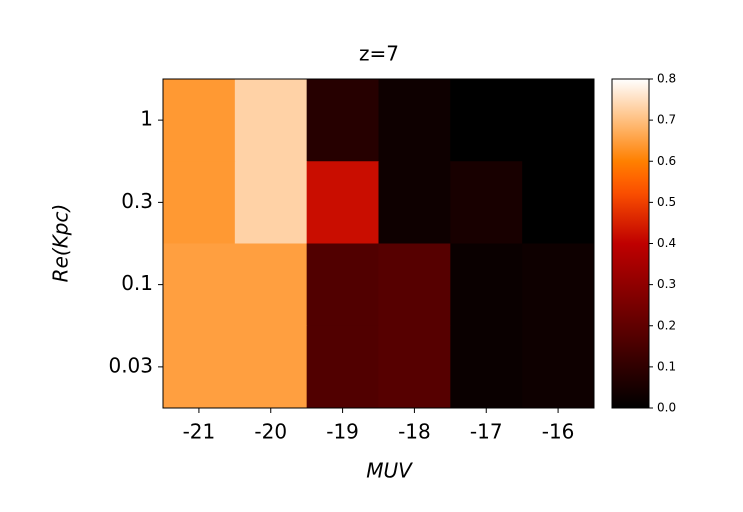  What do you see at coordinates (146, 119) in the screenshot?
I see `y-tick-label: 1` at bounding box center [146, 119].